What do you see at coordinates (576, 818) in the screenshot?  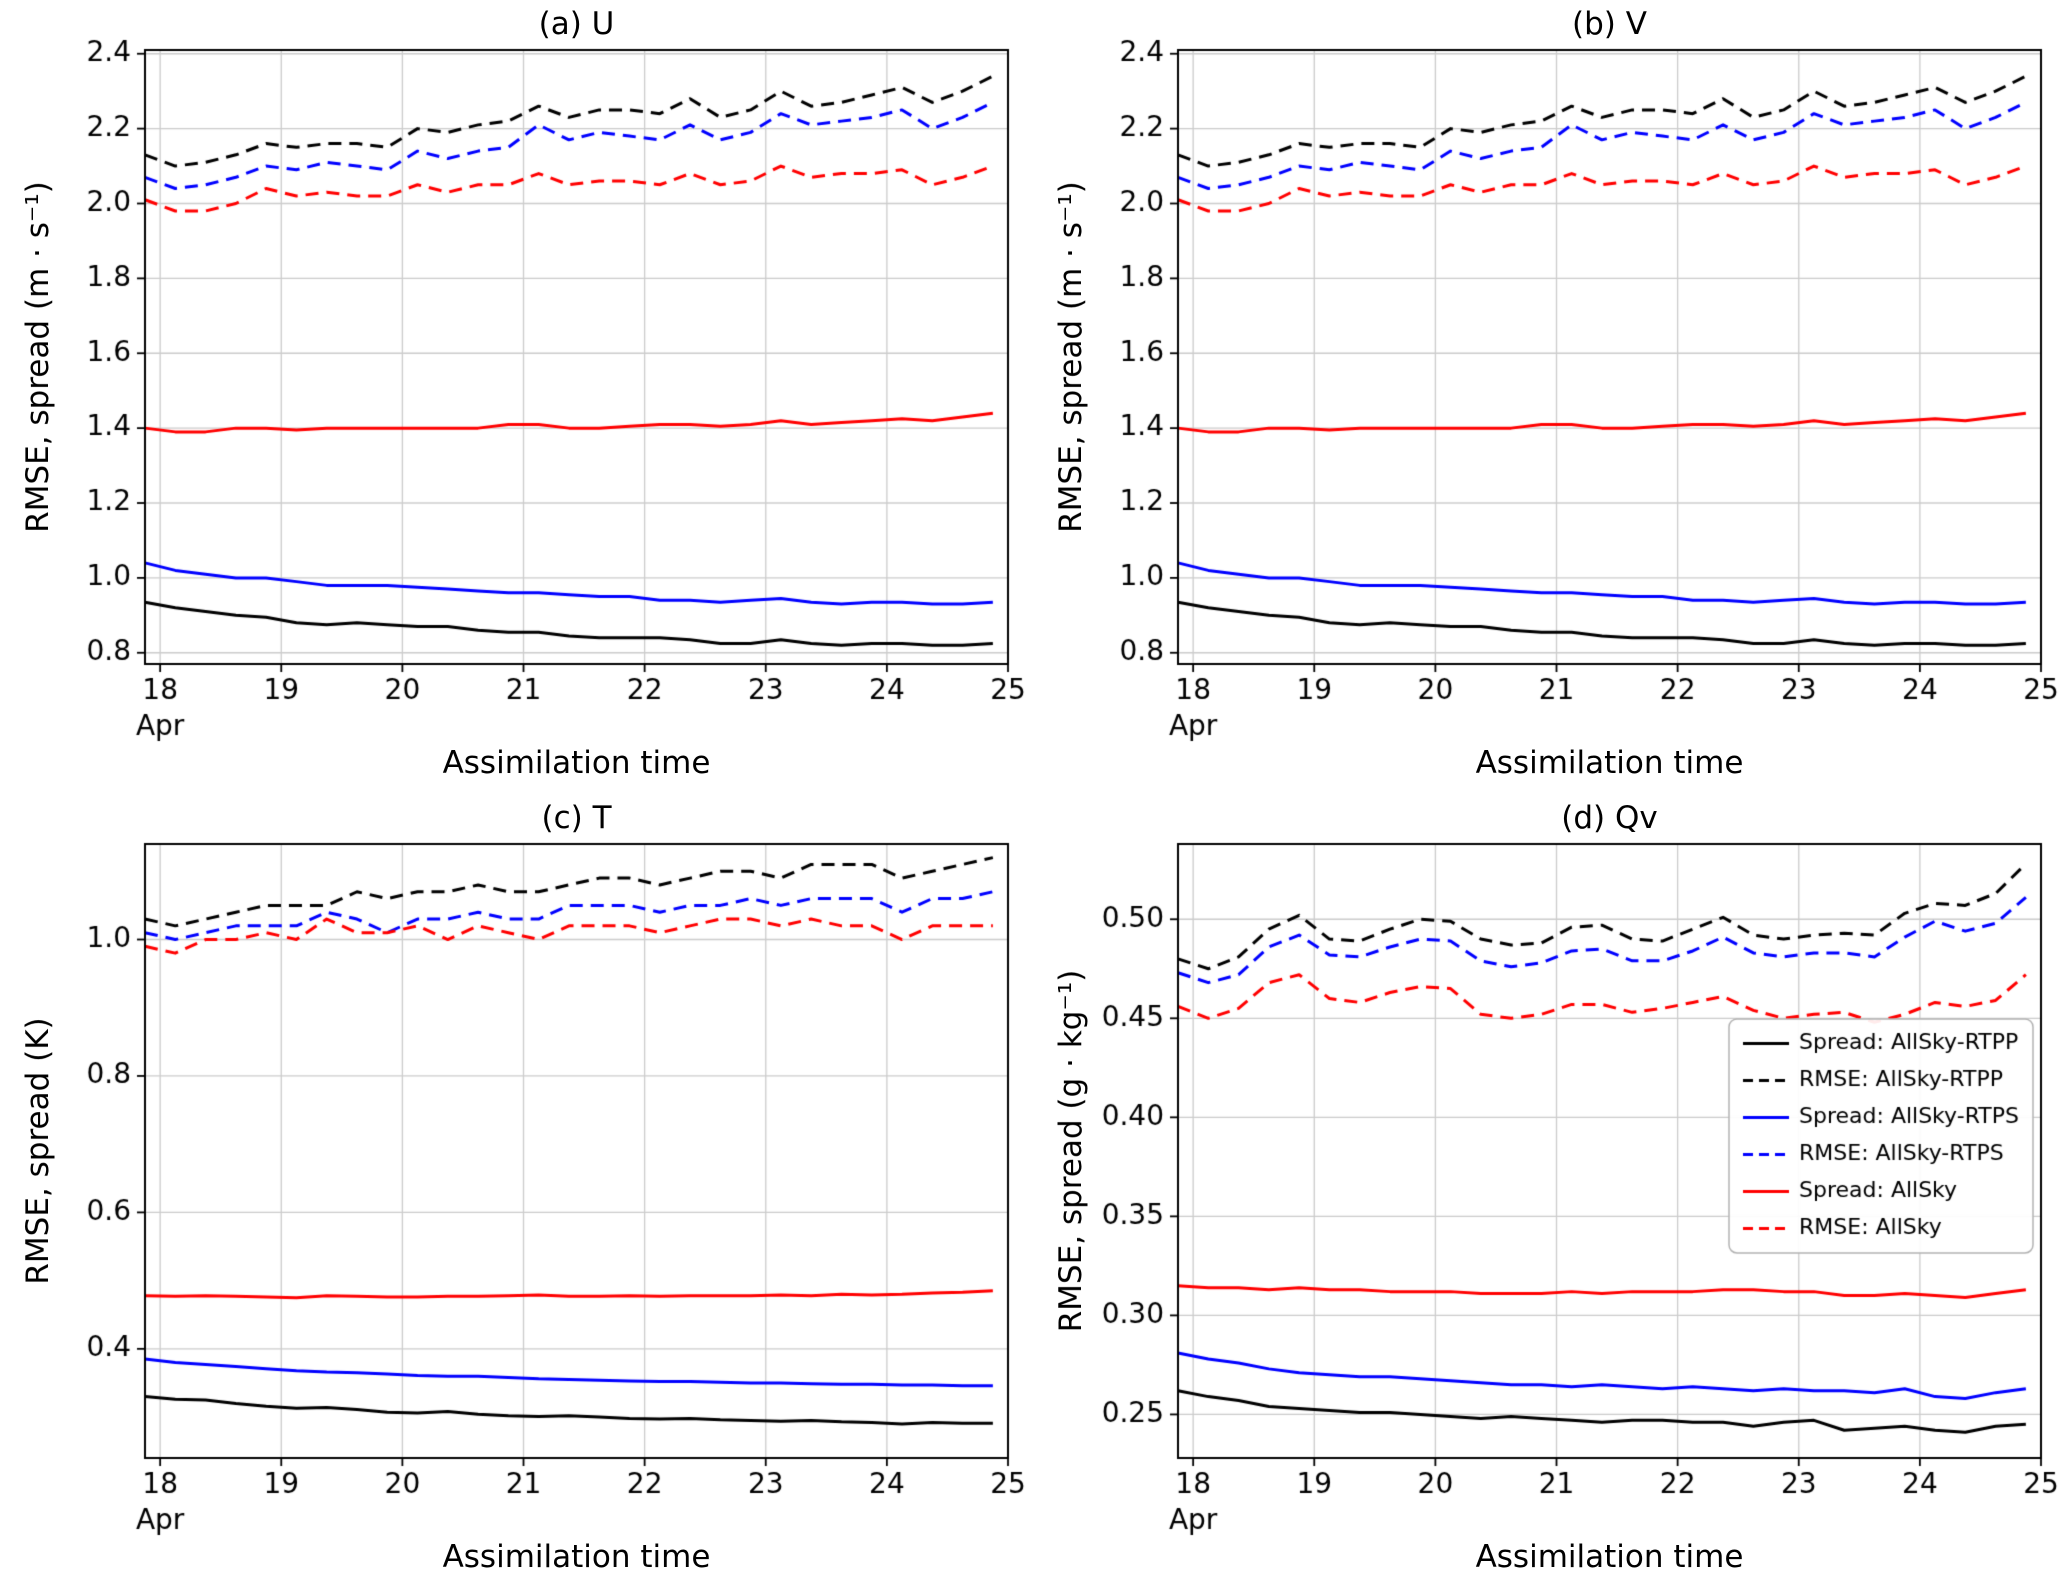 I see `panel-title-c: (c) T` at bounding box center [576, 818].